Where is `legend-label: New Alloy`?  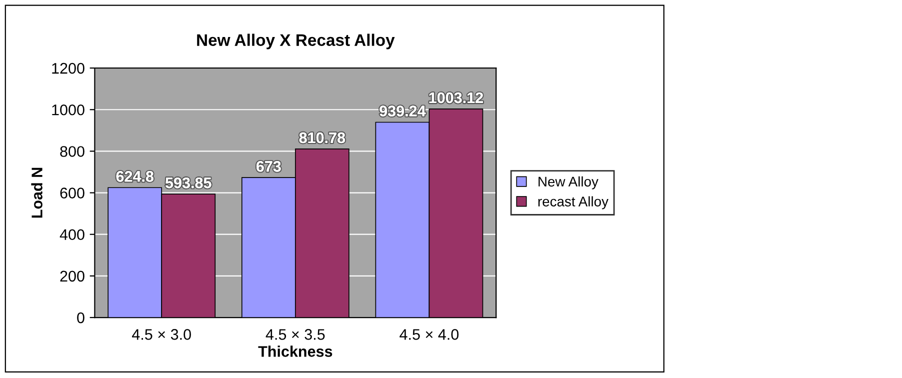
legend-label: New Alloy is located at coordinates (568, 183).